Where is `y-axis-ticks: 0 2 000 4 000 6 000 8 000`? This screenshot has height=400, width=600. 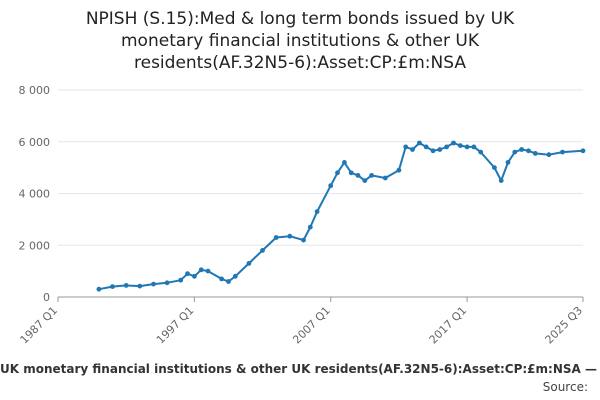
y-axis-ticks: 0 2 000 4 000 6 000 8 000 is located at coordinates (35, 194).